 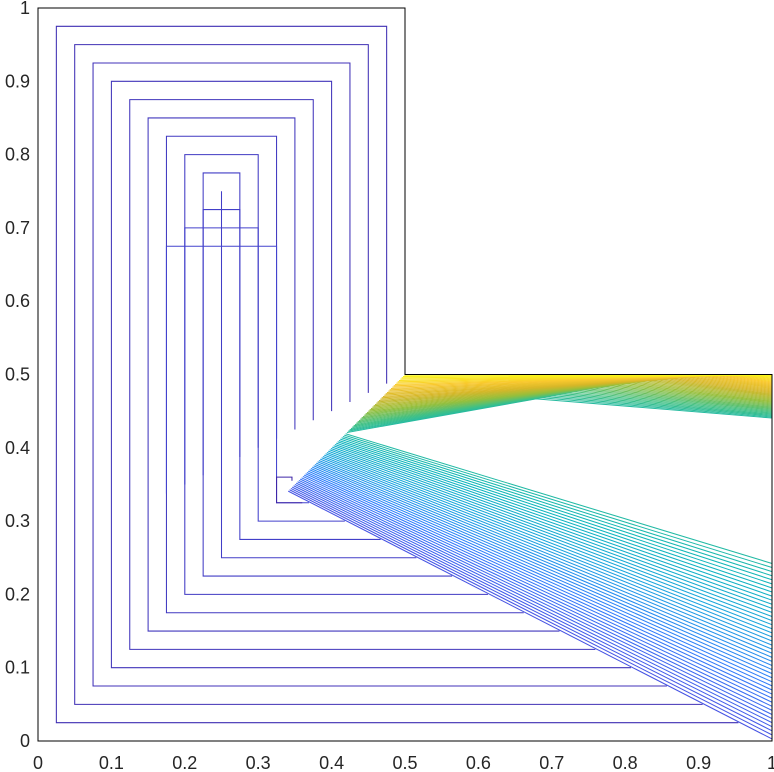 I want to click on x-tick-label: 0.4, so click(x=331, y=762).